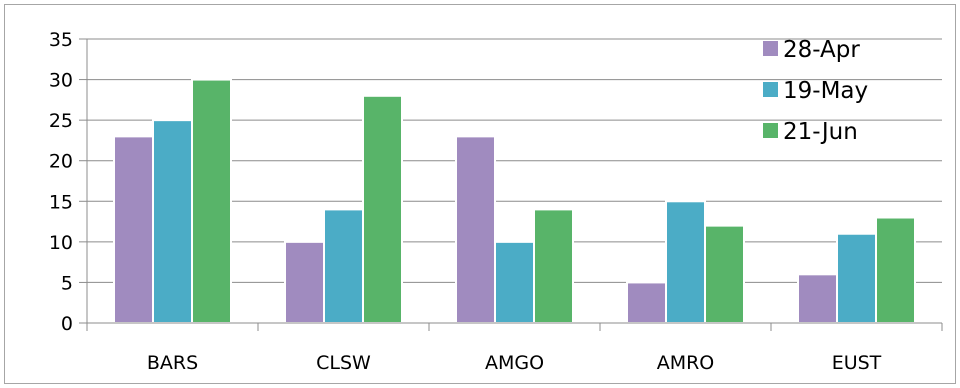  Describe the element at coordinates (895, 270) in the screenshot. I see `bar-eust-21-jun` at that location.